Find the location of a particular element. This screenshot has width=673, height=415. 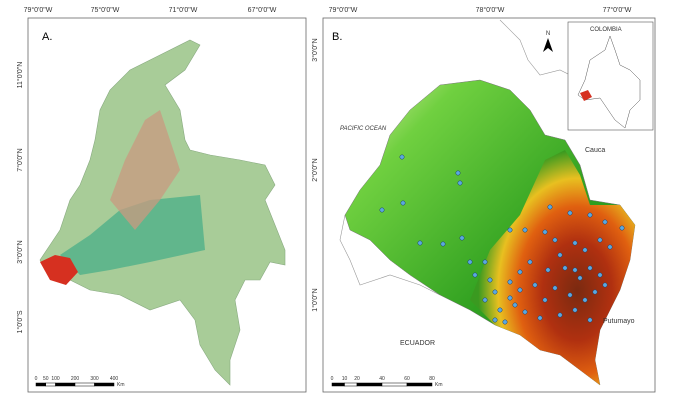

lat-label: 2°0'0"N is located at coordinates (315, 169).